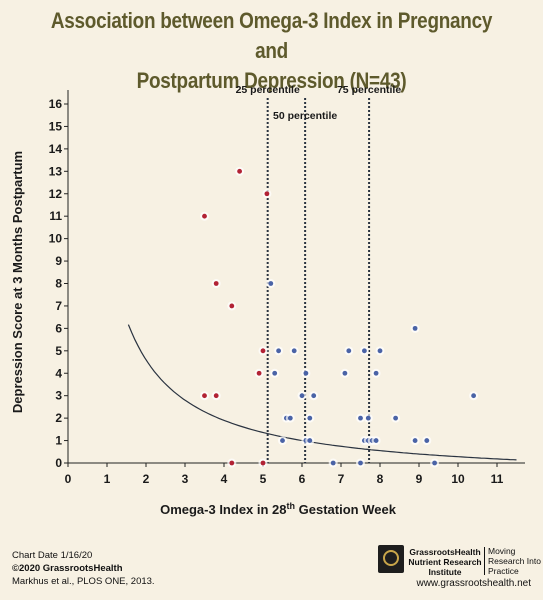  Describe the element at coordinates (514, 561) in the screenshot. I see `logo-tagline: Moving Research Into Practice` at that location.